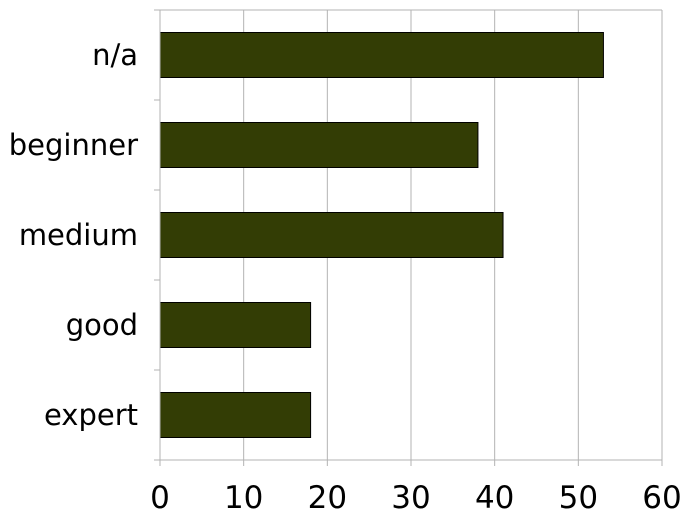 The width and height of the screenshot is (686, 512). I want to click on x-tick-label: 50, so click(578, 496).